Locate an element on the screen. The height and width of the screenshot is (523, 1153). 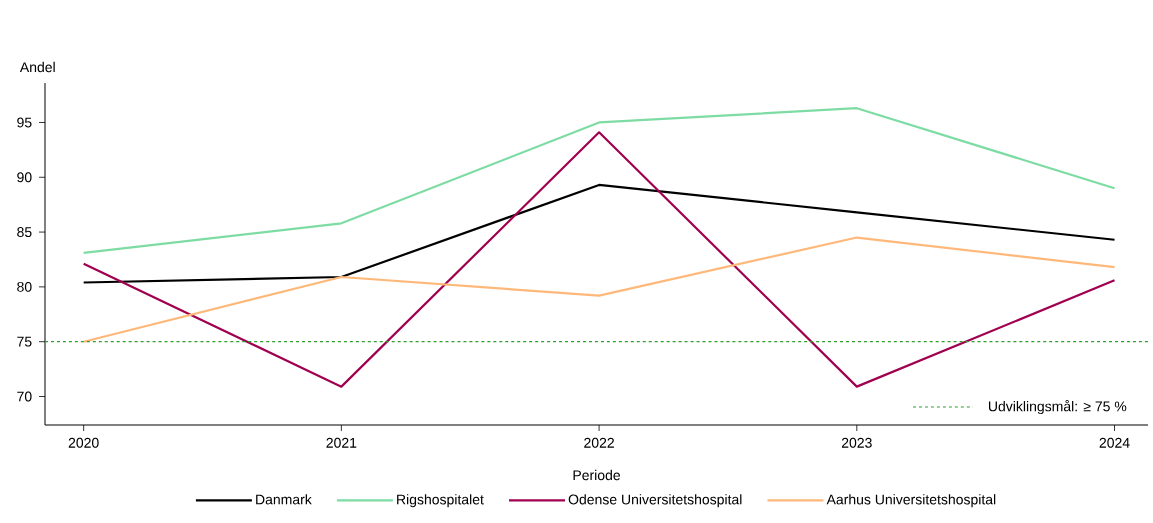
x-axis-title: Periode is located at coordinates (597, 475).